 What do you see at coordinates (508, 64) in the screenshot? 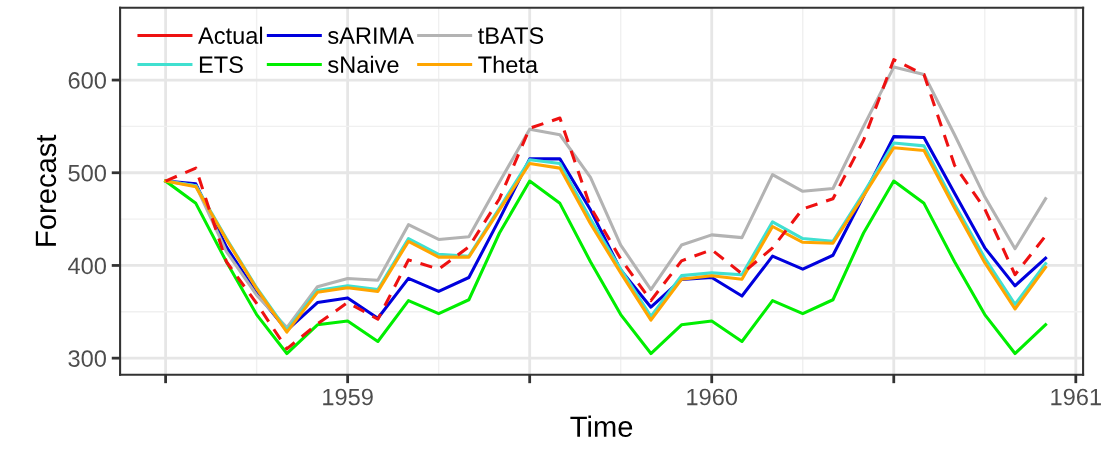
I see `legend-label: Theta` at bounding box center [508, 64].